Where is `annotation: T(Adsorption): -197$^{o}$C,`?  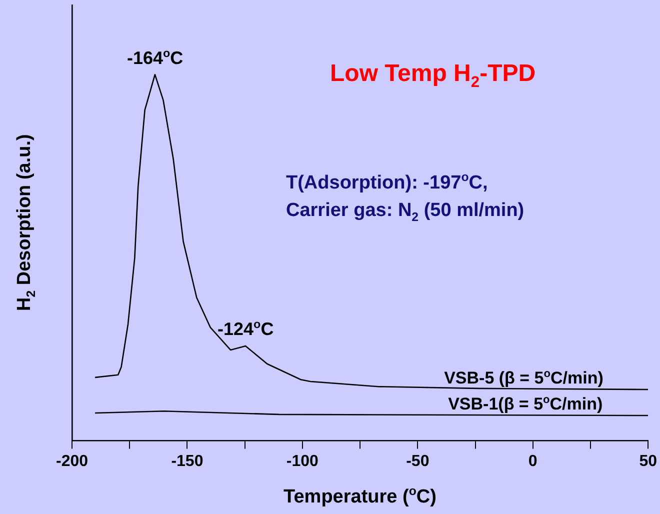 annotation: T(Adsorption): -197$^{o}$C, is located at coordinates (387, 182).